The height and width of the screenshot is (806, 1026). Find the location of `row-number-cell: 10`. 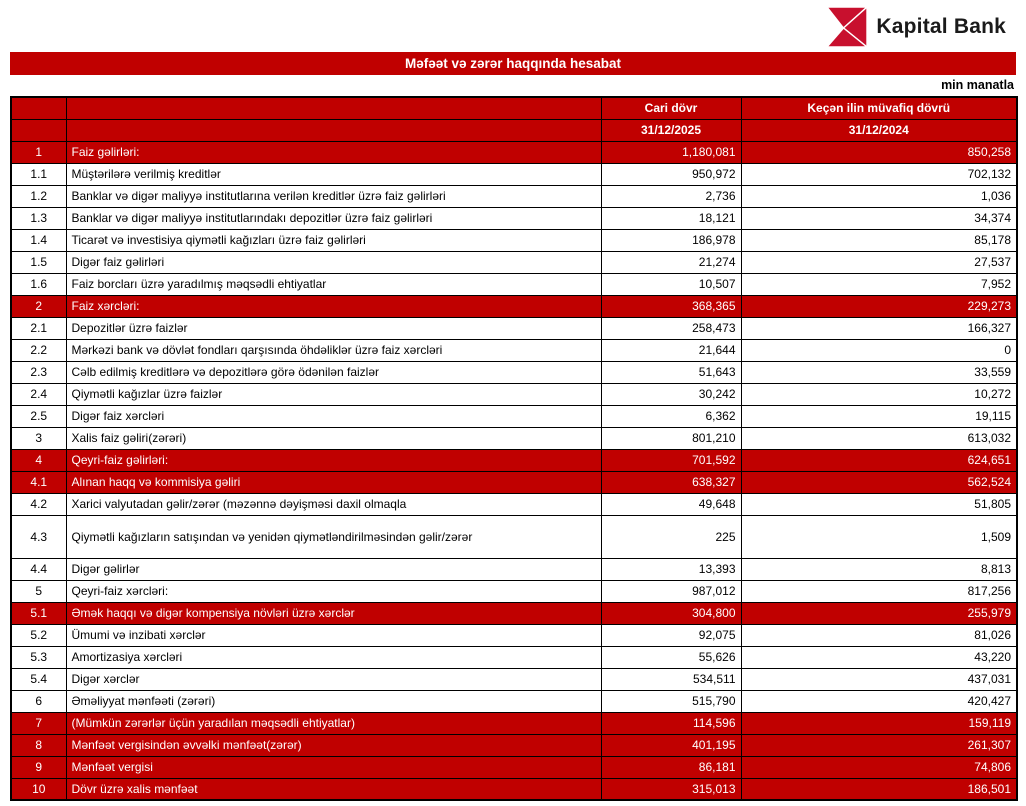

row-number-cell: 10 is located at coordinates (38, 789).